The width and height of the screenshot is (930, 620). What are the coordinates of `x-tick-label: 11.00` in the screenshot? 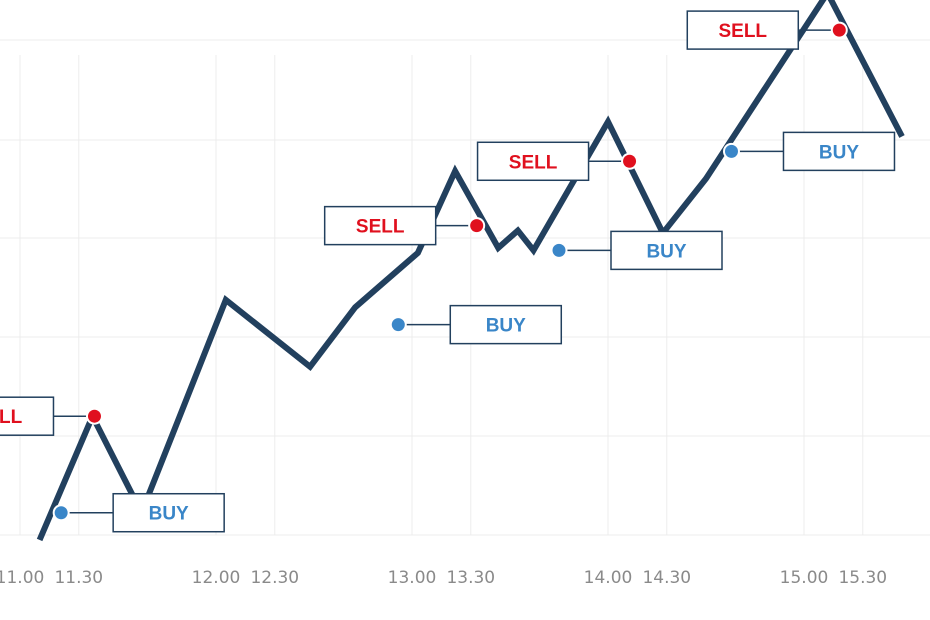 It's located at (22, 578).